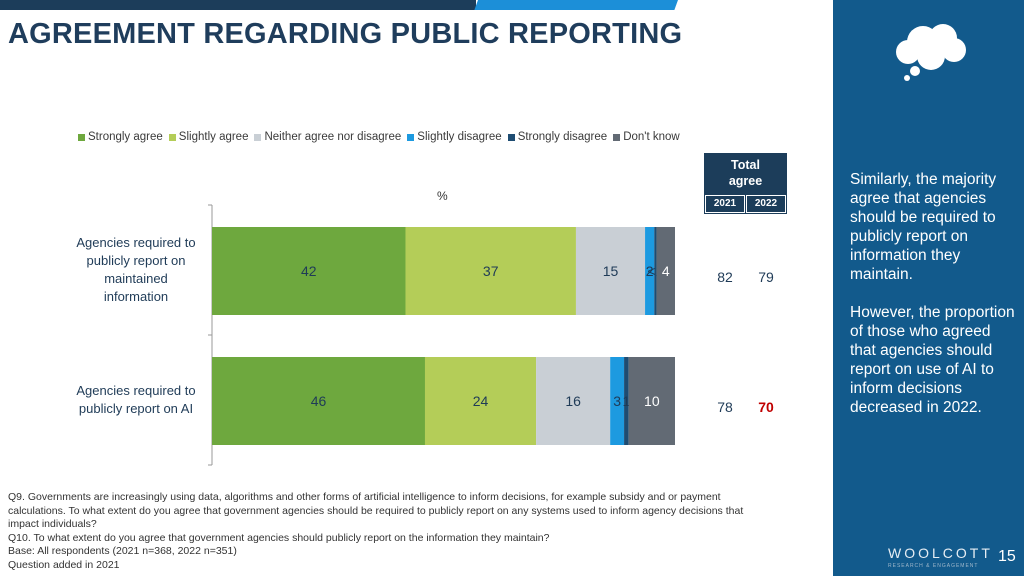 Image resolution: width=1024 pixels, height=576 pixels. Describe the element at coordinates (345, 34) in the screenshot. I see `page-title: AGREEMENT REGARDING PUBLIC REPORTING` at that location.